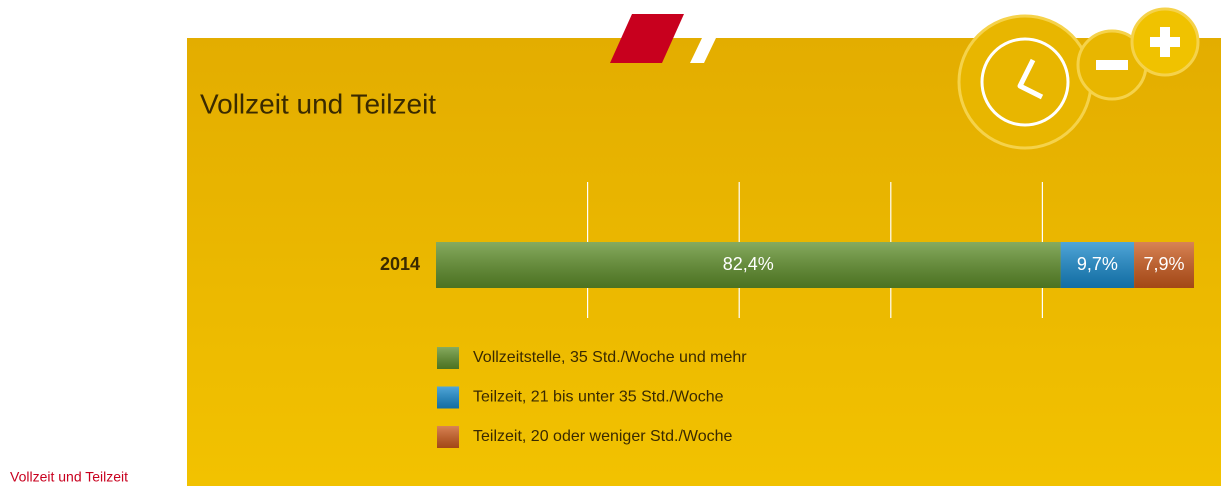  I want to click on value-label: 7,9%, so click(1164, 264).